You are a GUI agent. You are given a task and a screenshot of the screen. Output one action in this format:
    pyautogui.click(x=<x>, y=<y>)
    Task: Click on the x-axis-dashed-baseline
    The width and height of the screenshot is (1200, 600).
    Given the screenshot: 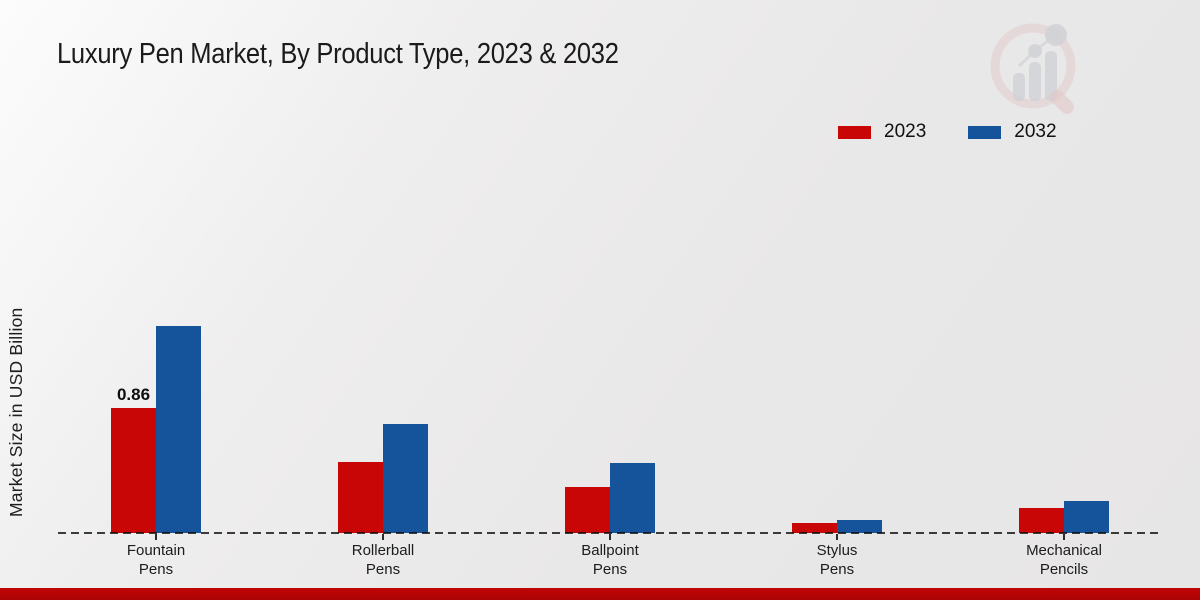 What is the action you would take?
    pyautogui.click(x=609, y=533)
    